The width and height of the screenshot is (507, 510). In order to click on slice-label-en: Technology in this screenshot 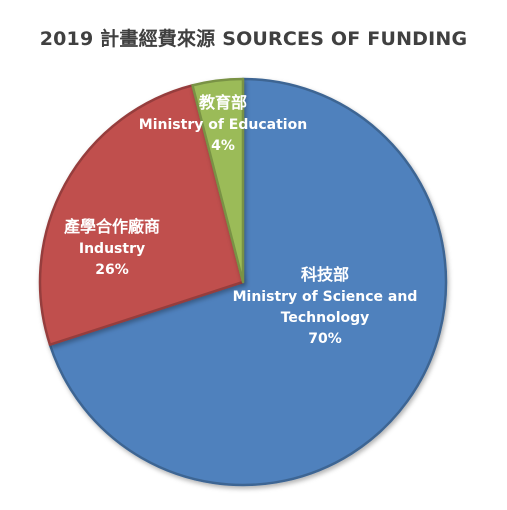, I will do `click(325, 318)`.